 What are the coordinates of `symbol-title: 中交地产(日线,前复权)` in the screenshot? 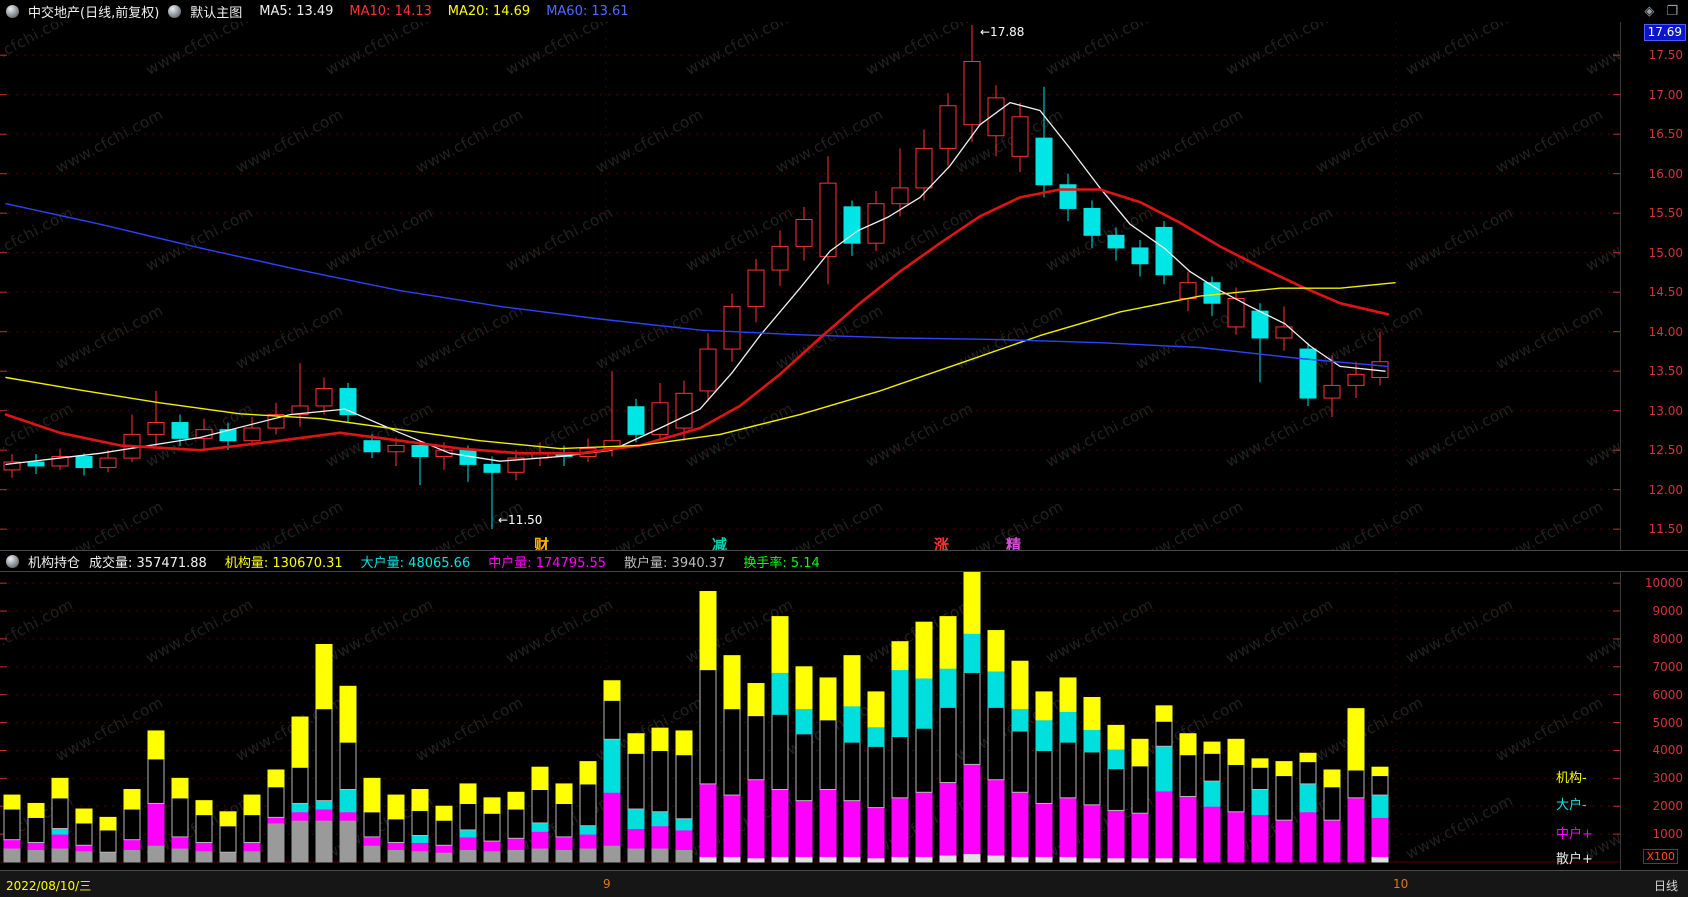 It's located at (94, 13).